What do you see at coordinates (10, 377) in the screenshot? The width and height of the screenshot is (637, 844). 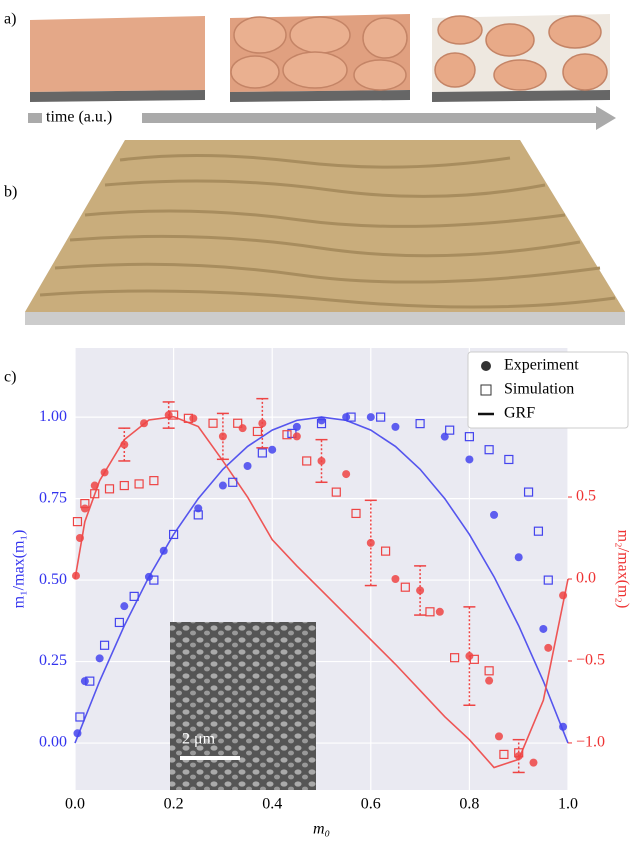 I see `panel-label: c)` at bounding box center [10, 377].